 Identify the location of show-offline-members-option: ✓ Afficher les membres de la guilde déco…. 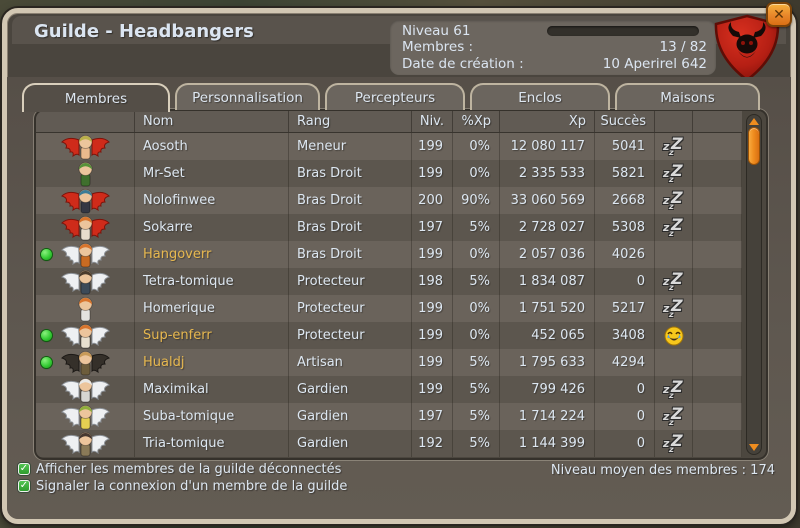
(182, 469).